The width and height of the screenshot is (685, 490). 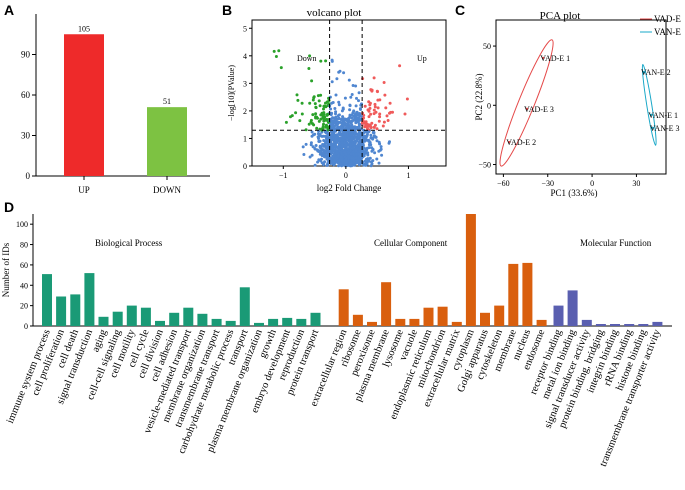 What do you see at coordinates (660, 25) in the screenshot?
I see `pca-legend: VAD-E VAN-E` at bounding box center [660, 25].